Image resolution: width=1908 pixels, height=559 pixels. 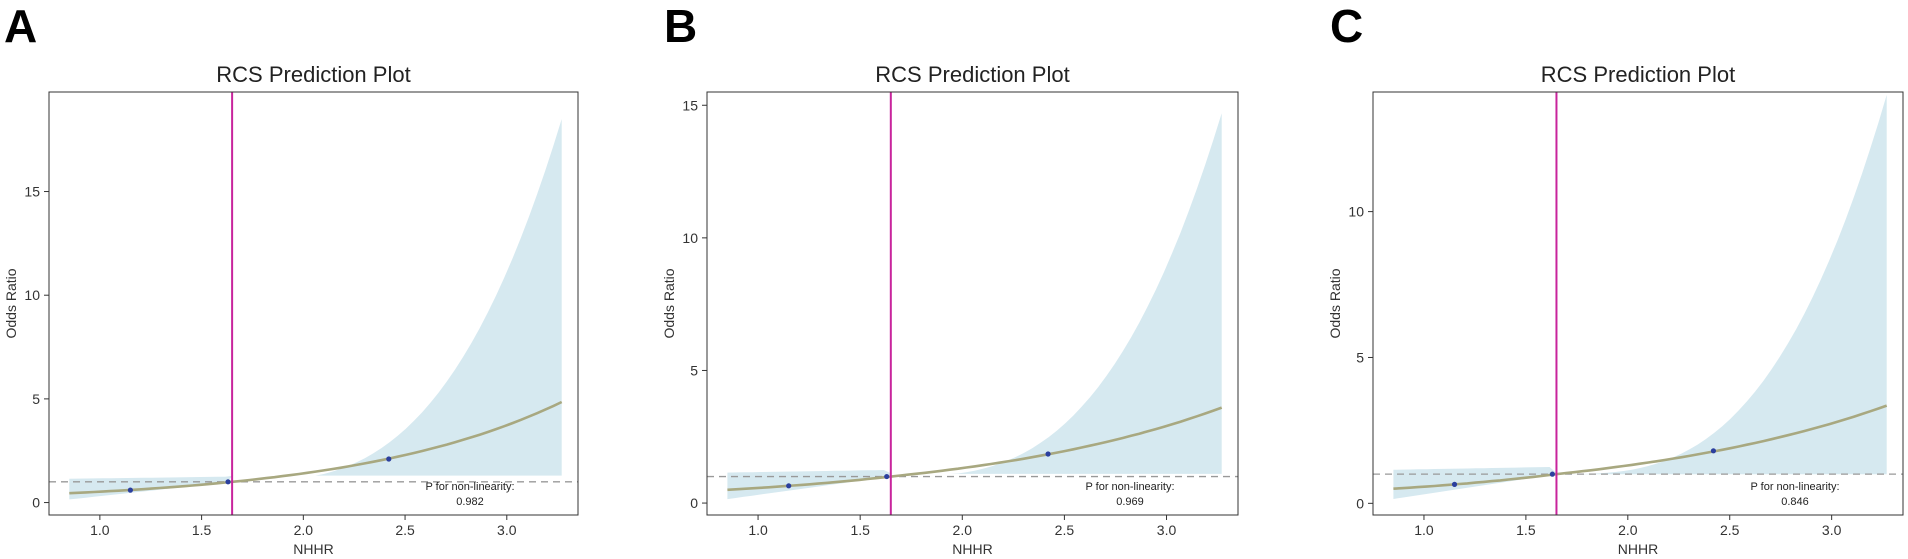 What do you see at coordinates (1346, 26) in the screenshot?
I see `panel-letter: C` at bounding box center [1346, 26].